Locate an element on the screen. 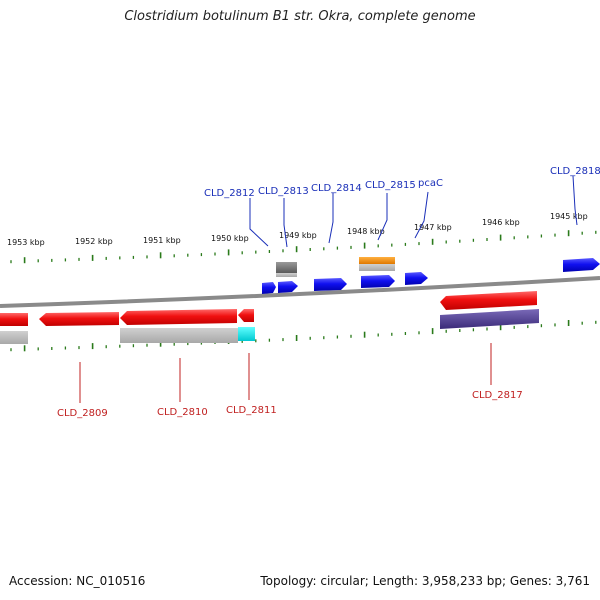 This screenshot has width=600, height=600. gene-label-cld-2817: CLD_2817 is located at coordinates (497, 395).